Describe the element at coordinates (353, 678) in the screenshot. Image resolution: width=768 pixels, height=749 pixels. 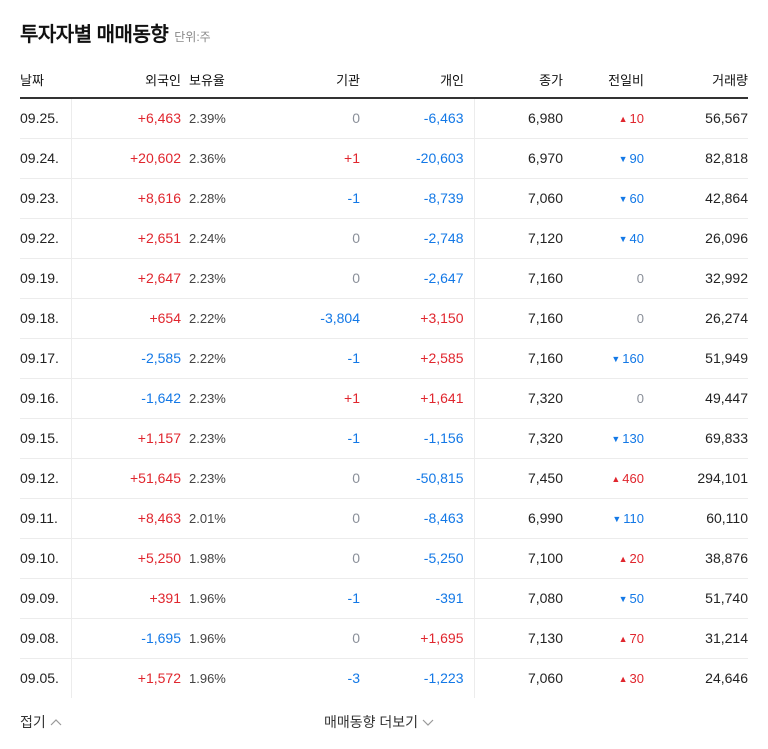
I see `cell-institution: -3` at that location.